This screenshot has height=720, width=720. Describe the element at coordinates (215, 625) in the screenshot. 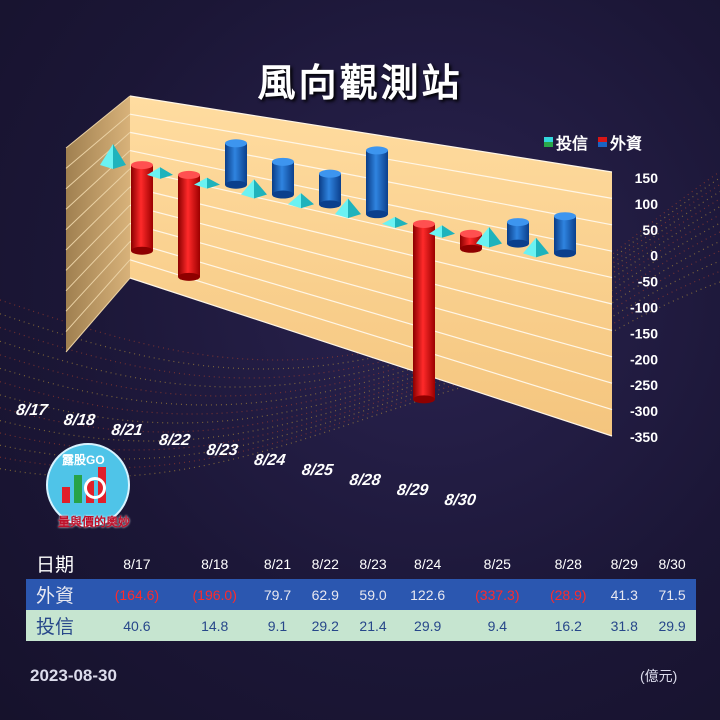

I see `table-cell-trust: 14.8` at that location.